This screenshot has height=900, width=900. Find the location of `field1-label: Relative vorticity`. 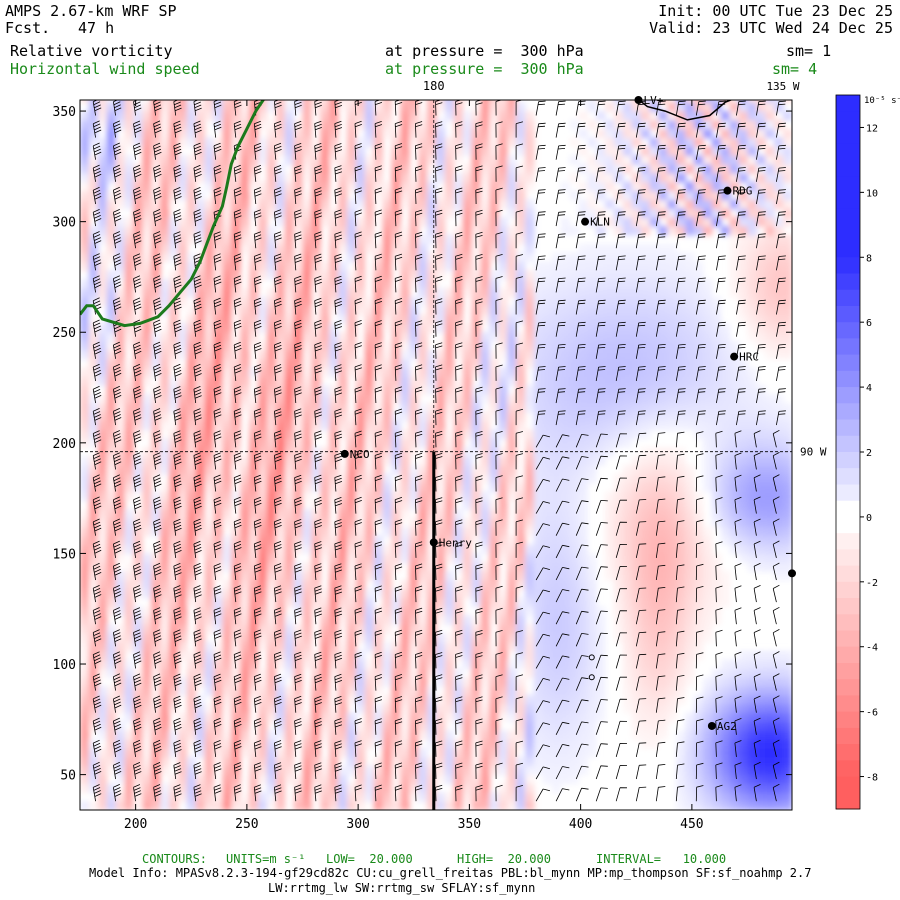

field1-label: Relative vorticity is located at coordinates (91, 51).